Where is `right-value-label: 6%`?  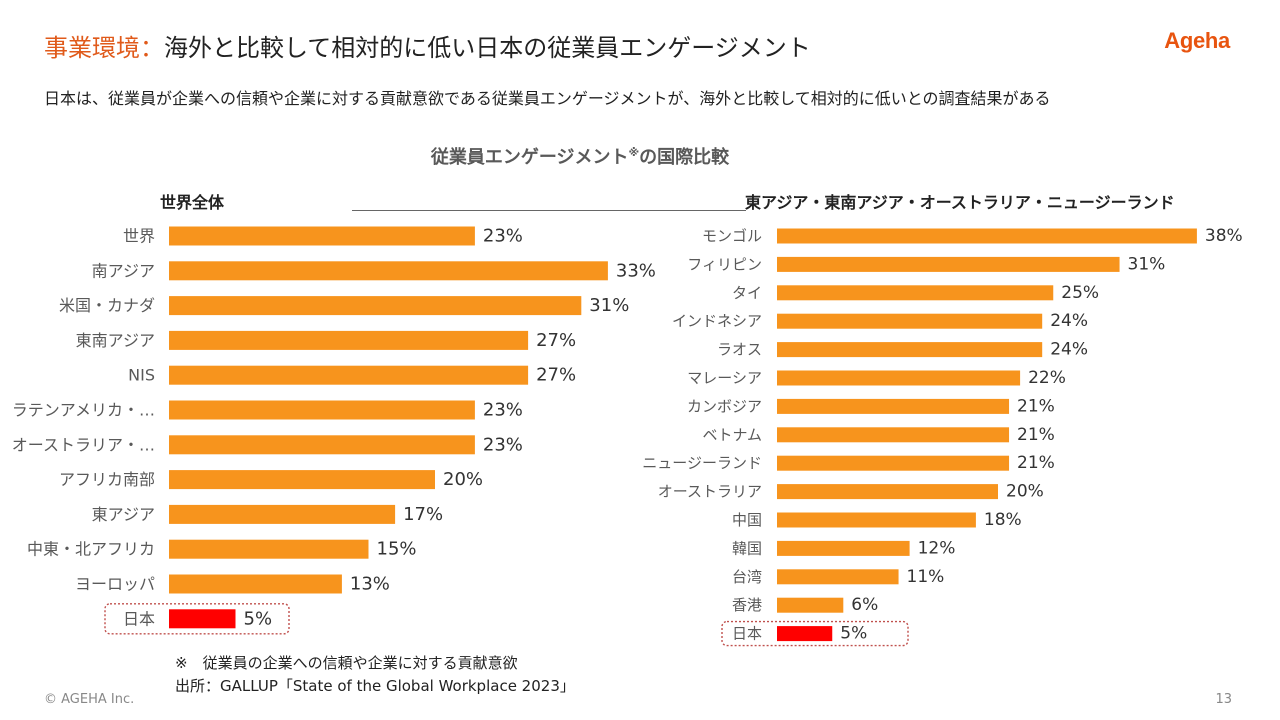
right-value-label: 6% is located at coordinates (864, 605).